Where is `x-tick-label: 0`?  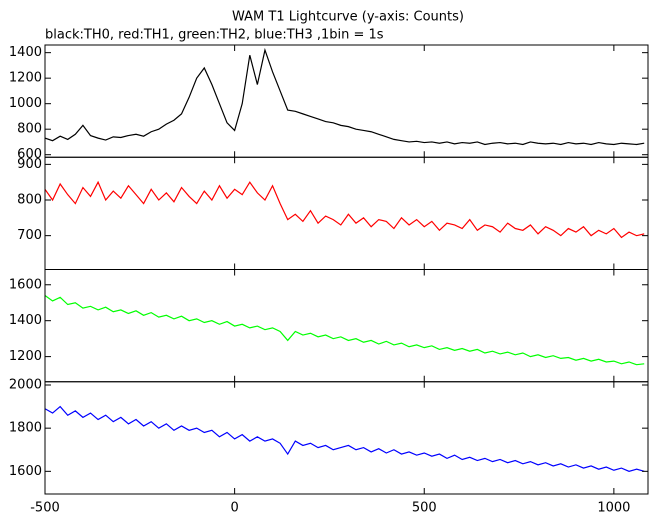 x-tick-label: 0 is located at coordinates (234, 508).